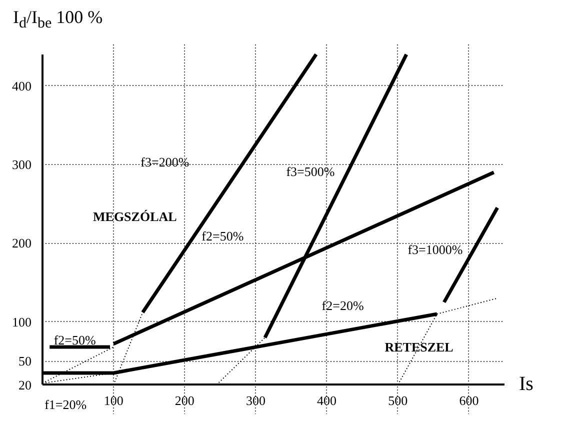 This screenshot has height=426, width=565. Describe the element at coordinates (165, 162) in the screenshot. I see `annotation: f3=200%` at that location.